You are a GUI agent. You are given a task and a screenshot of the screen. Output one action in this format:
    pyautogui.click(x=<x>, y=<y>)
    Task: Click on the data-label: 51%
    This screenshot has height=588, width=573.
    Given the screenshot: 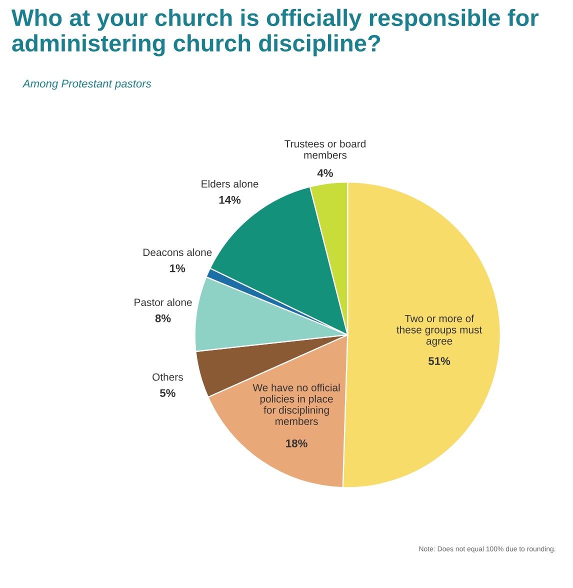 What is the action you would take?
    pyautogui.click(x=439, y=361)
    